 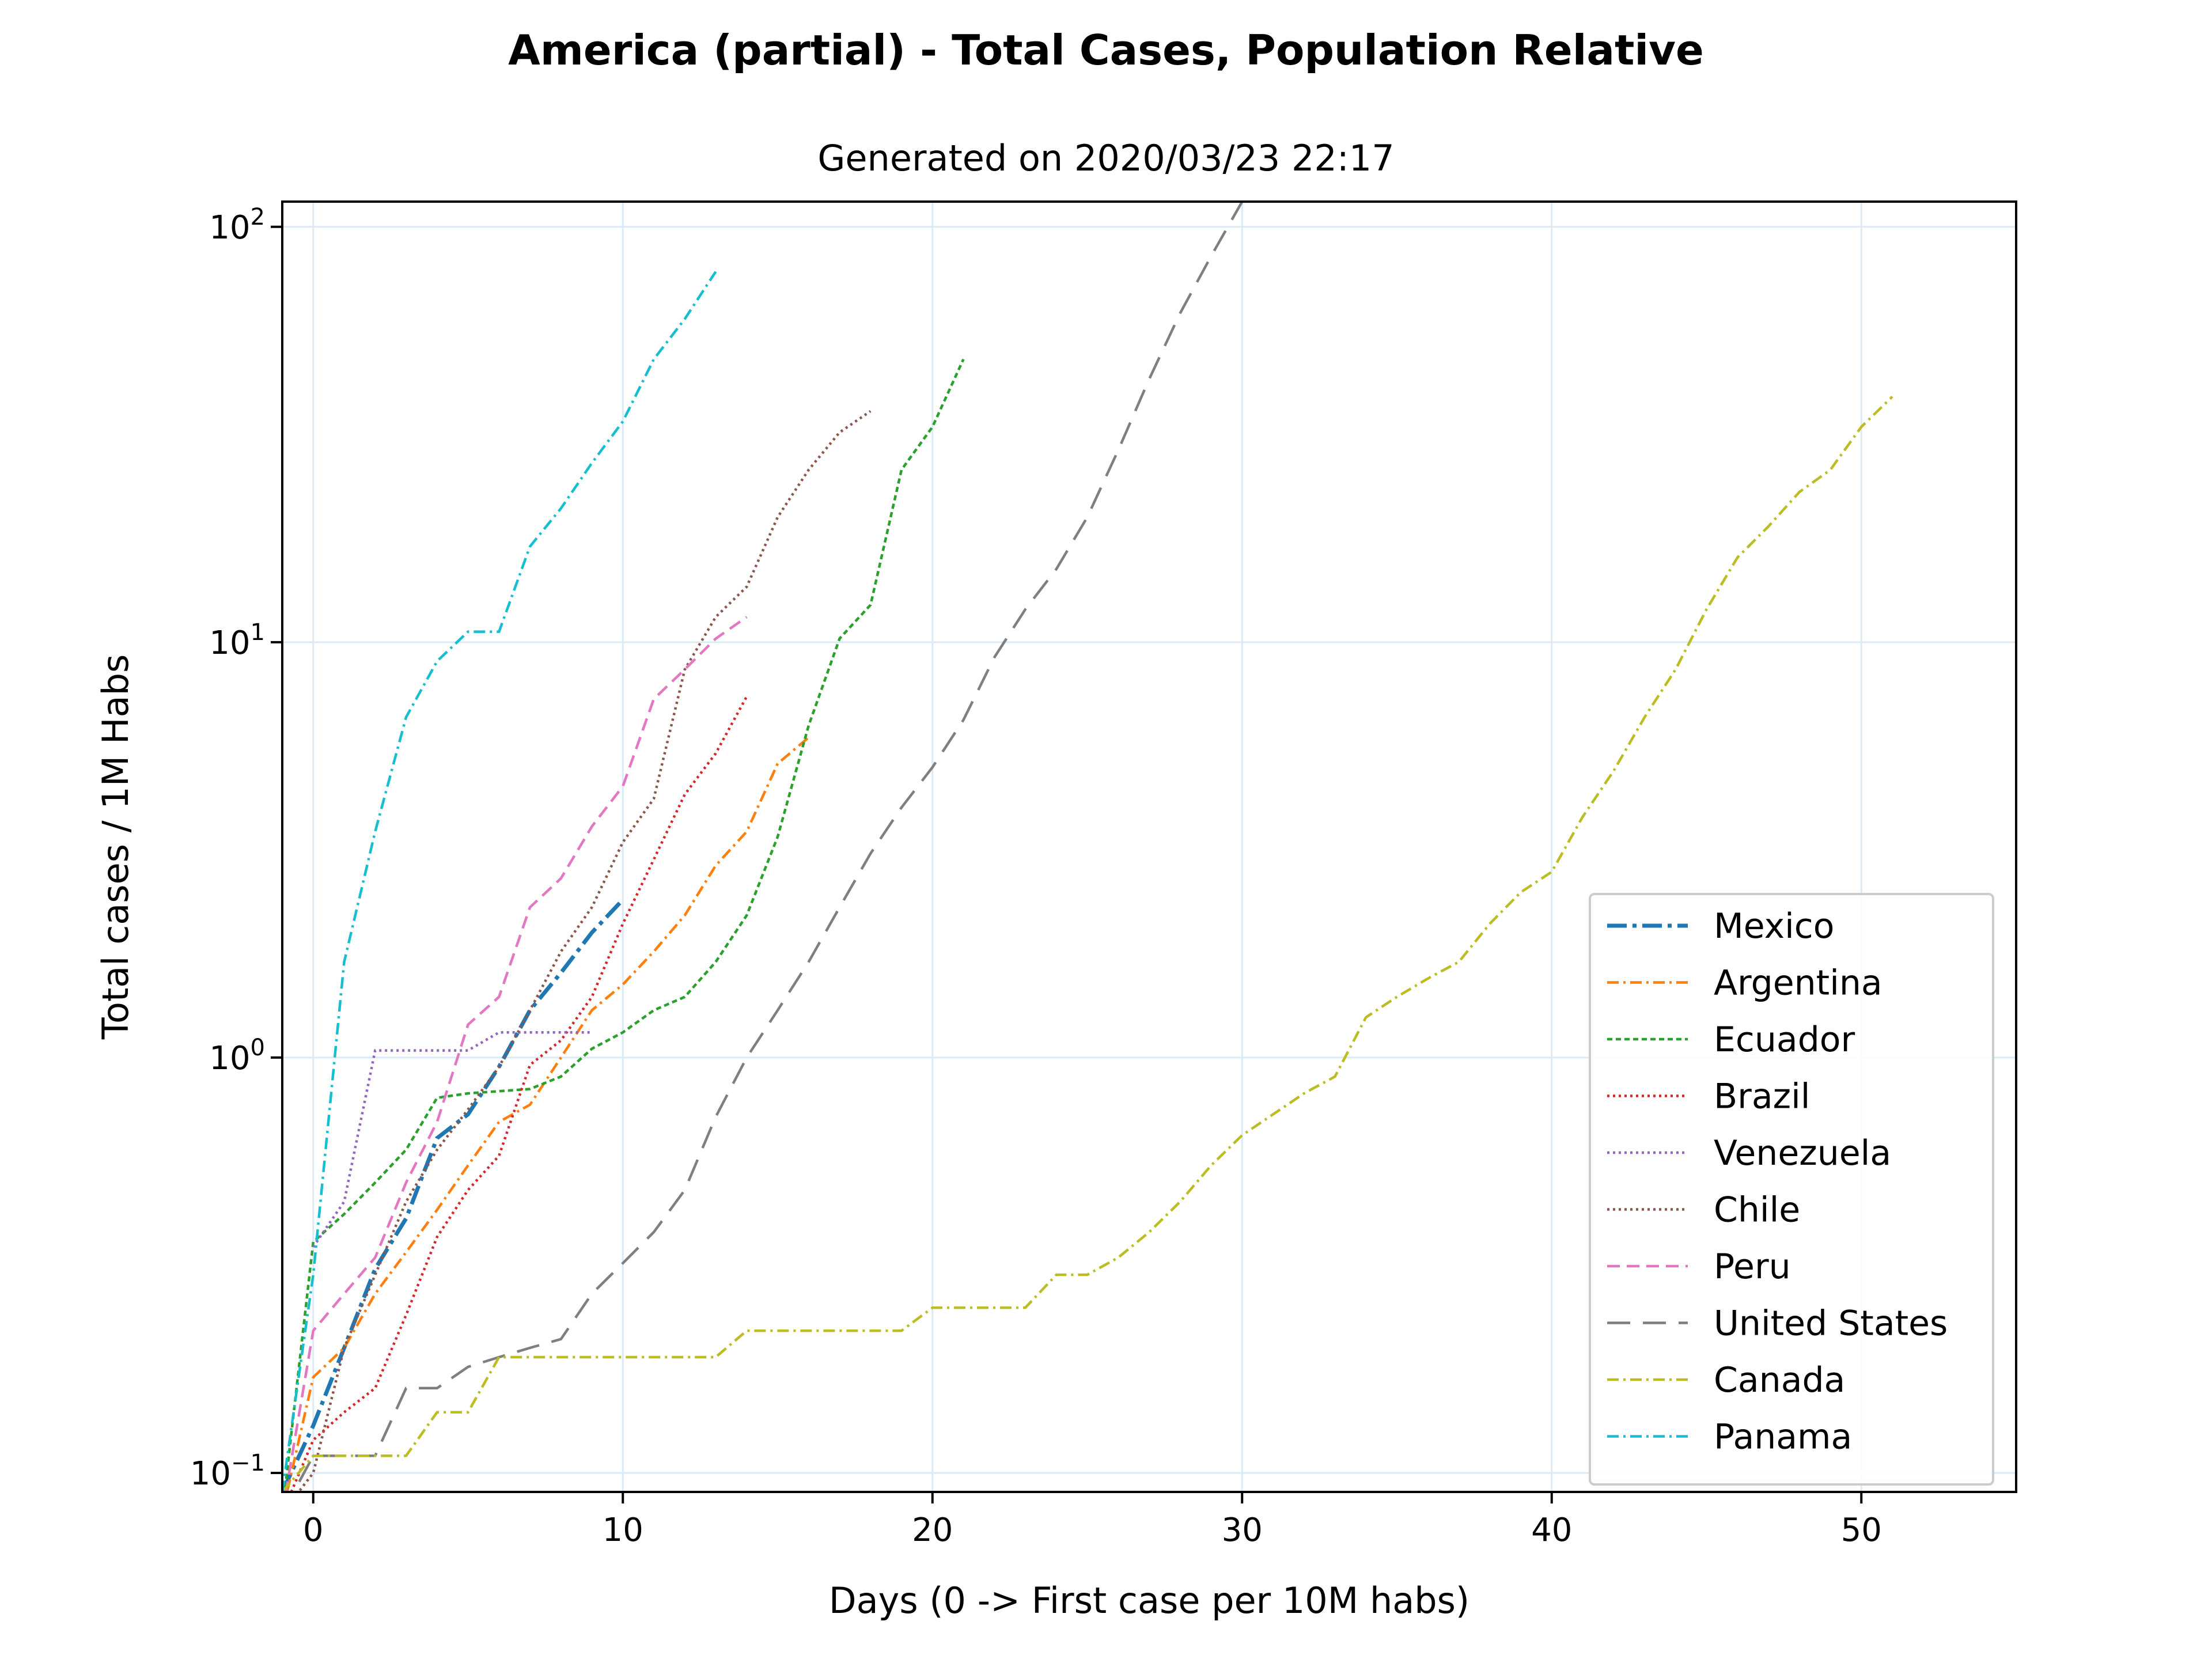 I want to click on legend-label-panama: Panama, so click(x=1783, y=1437).